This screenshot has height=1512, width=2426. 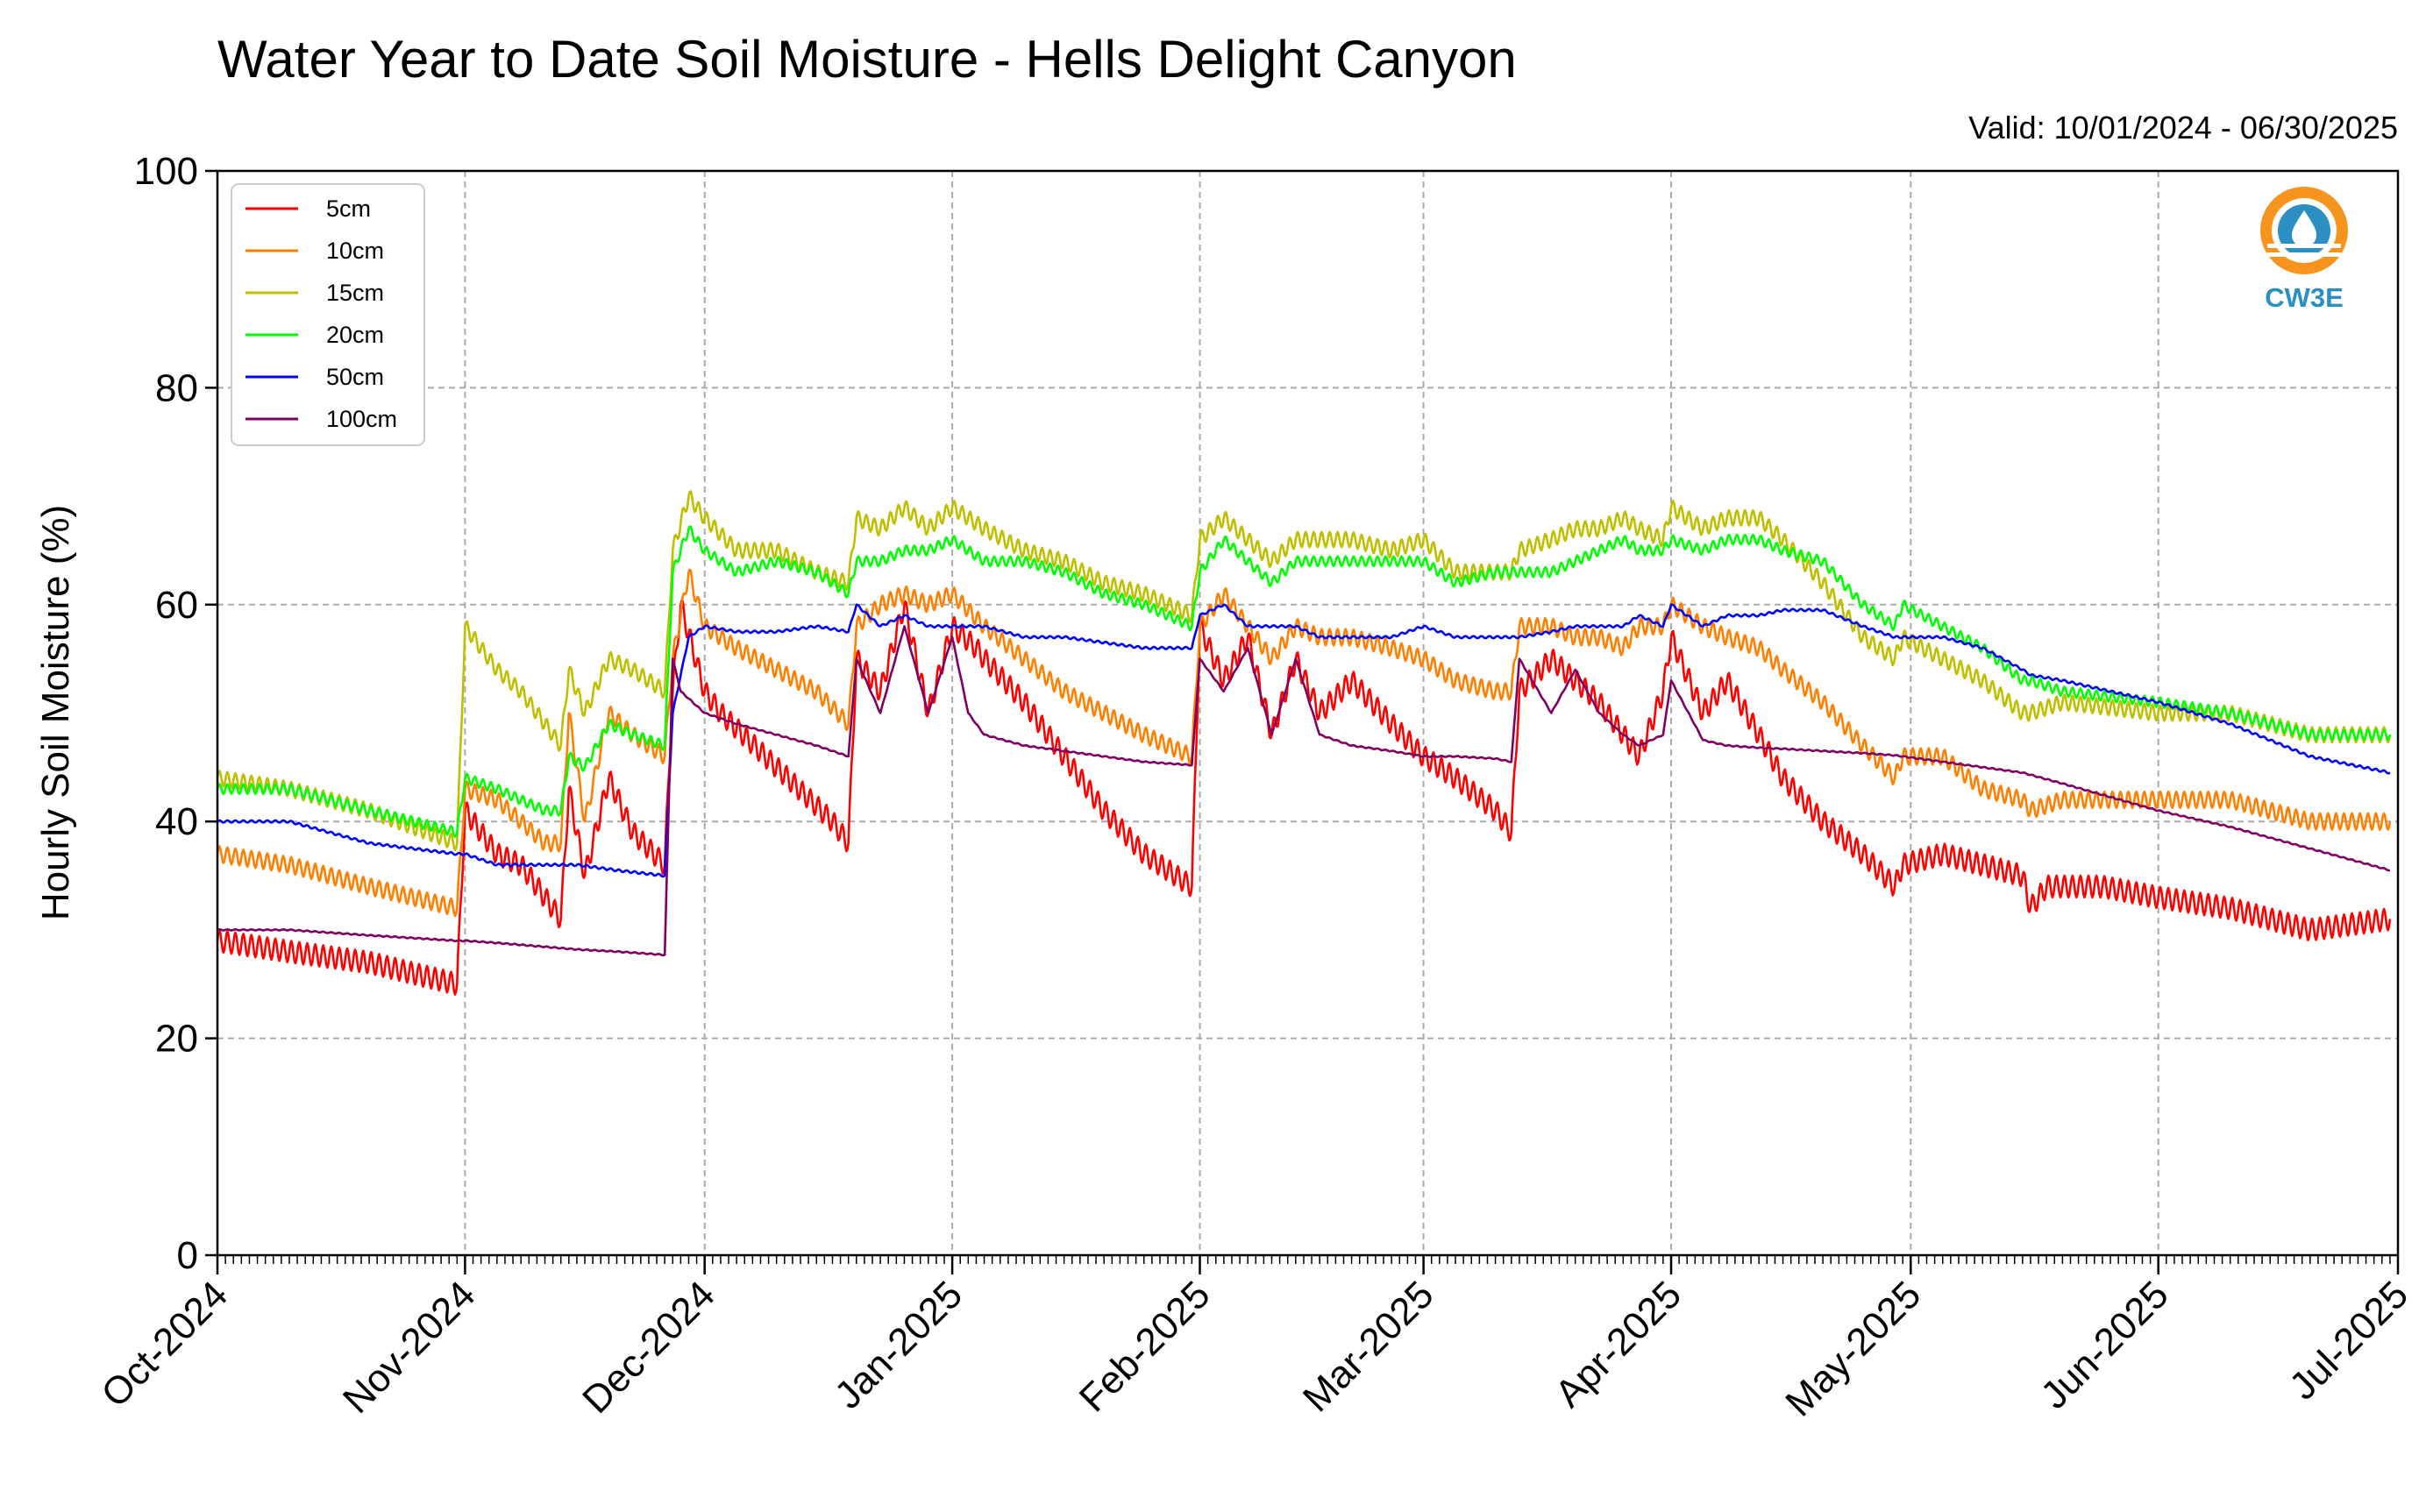 What do you see at coordinates (187, 1255) in the screenshot?
I see `y-tick-label: 0` at bounding box center [187, 1255].